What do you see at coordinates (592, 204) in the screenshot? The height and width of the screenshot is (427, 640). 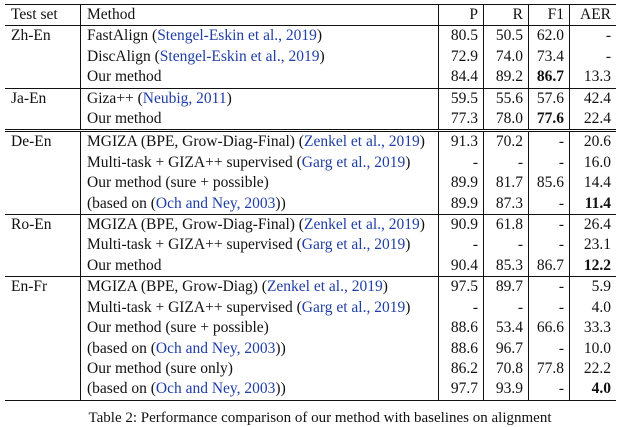 I see `aer-cell: 11.4` at bounding box center [592, 204].